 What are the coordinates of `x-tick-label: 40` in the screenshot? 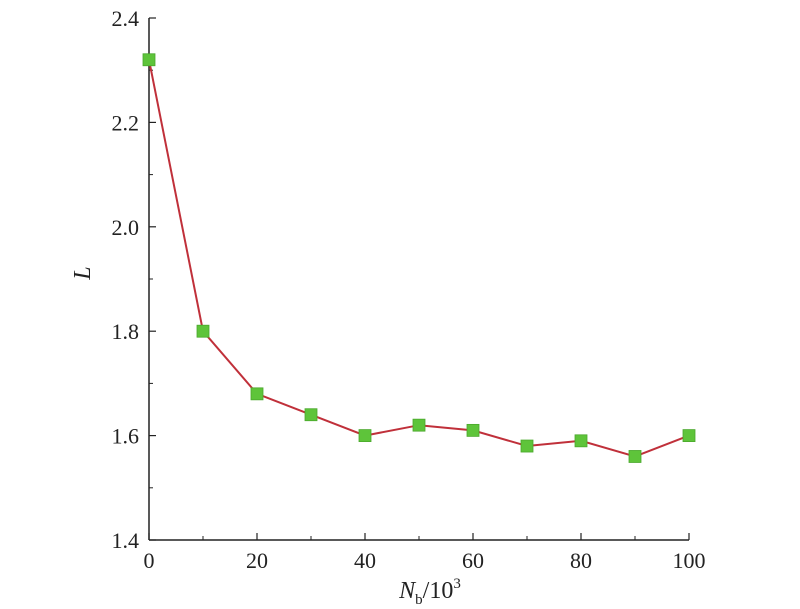 It's located at (365, 560).